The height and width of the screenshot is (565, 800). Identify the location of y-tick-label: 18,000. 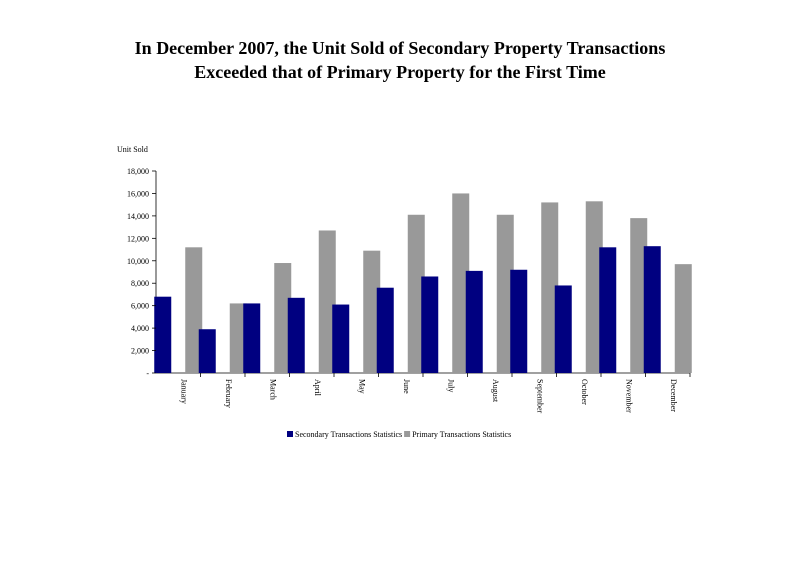
(138, 171).